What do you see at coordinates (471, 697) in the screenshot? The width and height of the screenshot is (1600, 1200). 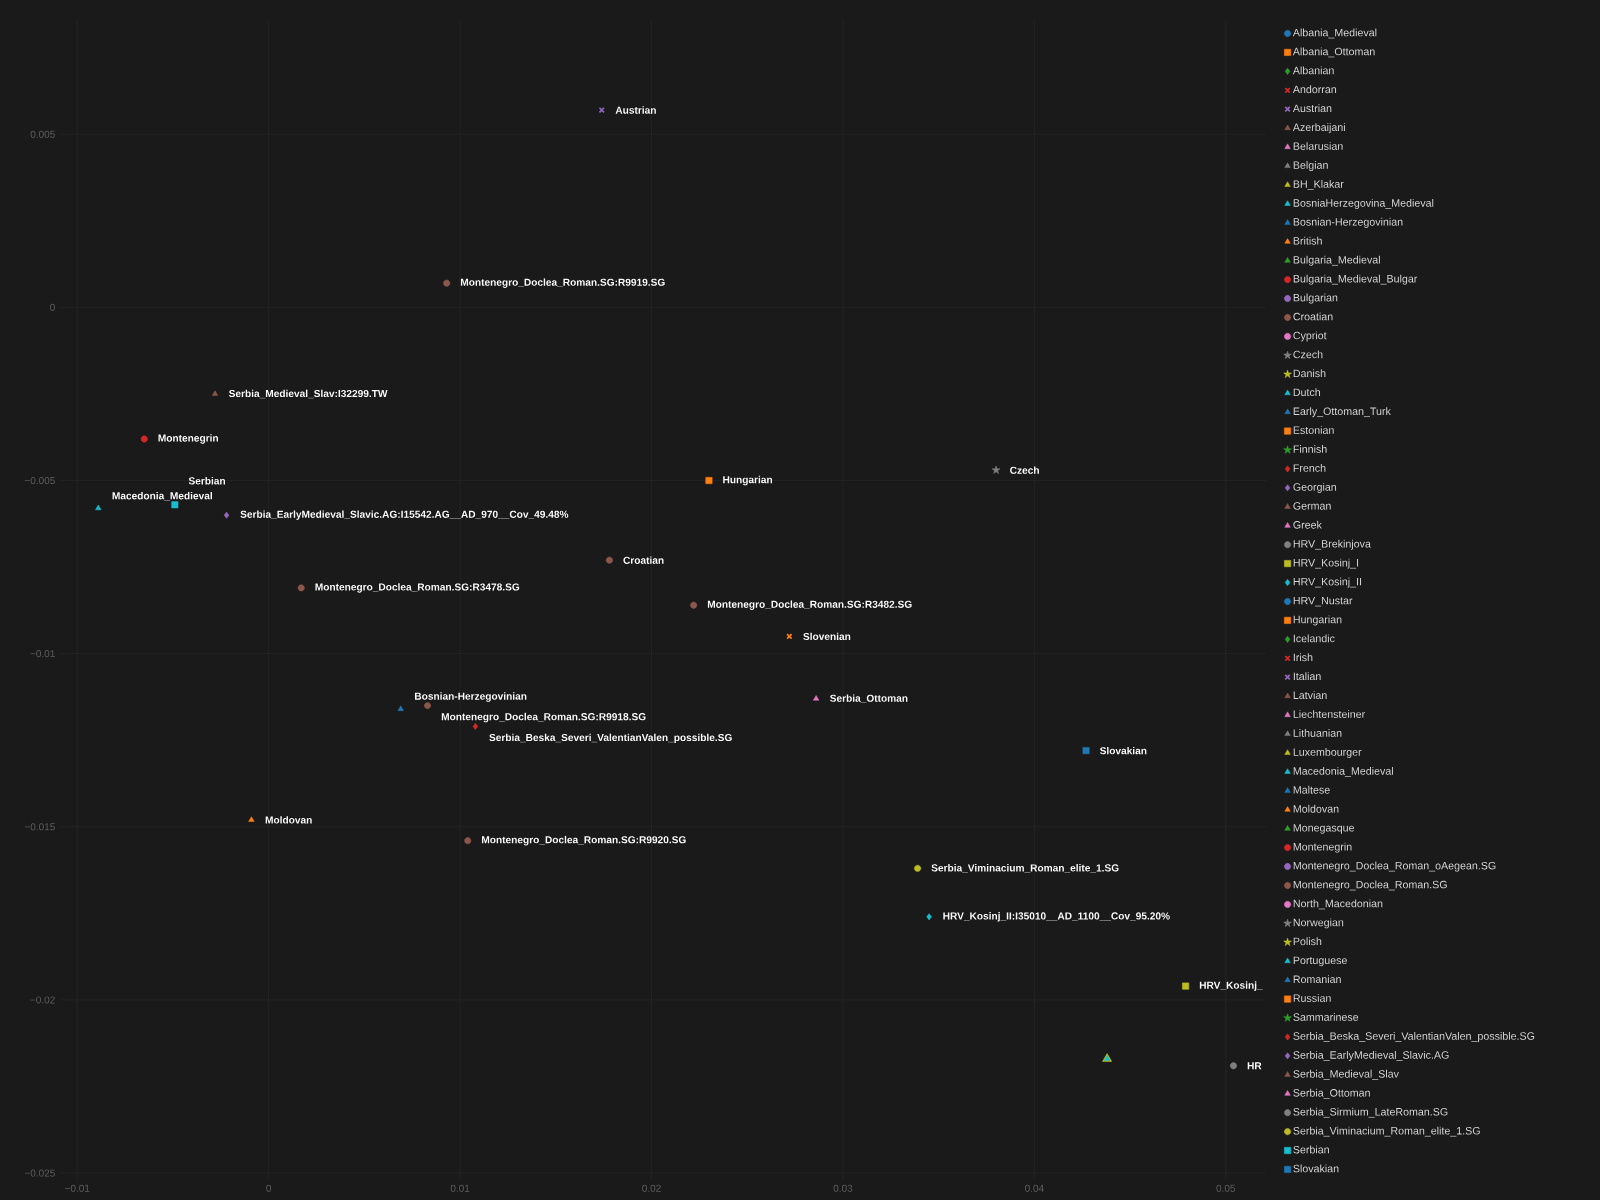 I see `annotation: Bosnian-Herzegovinian` at bounding box center [471, 697].